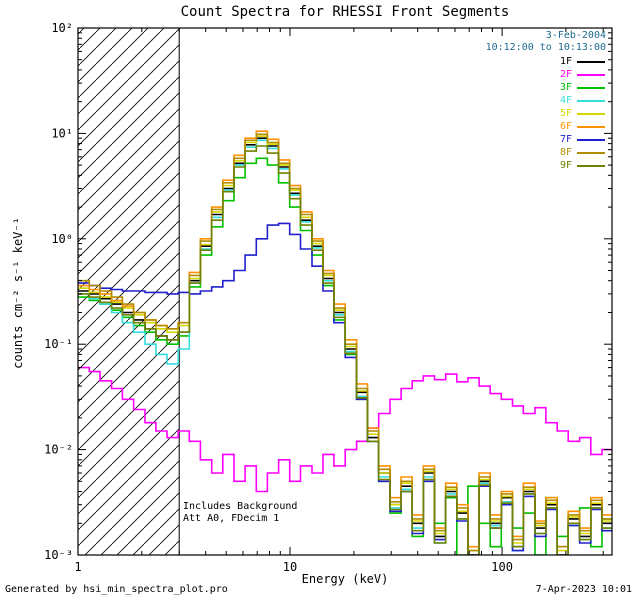  Describe the element at coordinates (565, 126) in the screenshot. I see `legend-label: 6F` at that location.